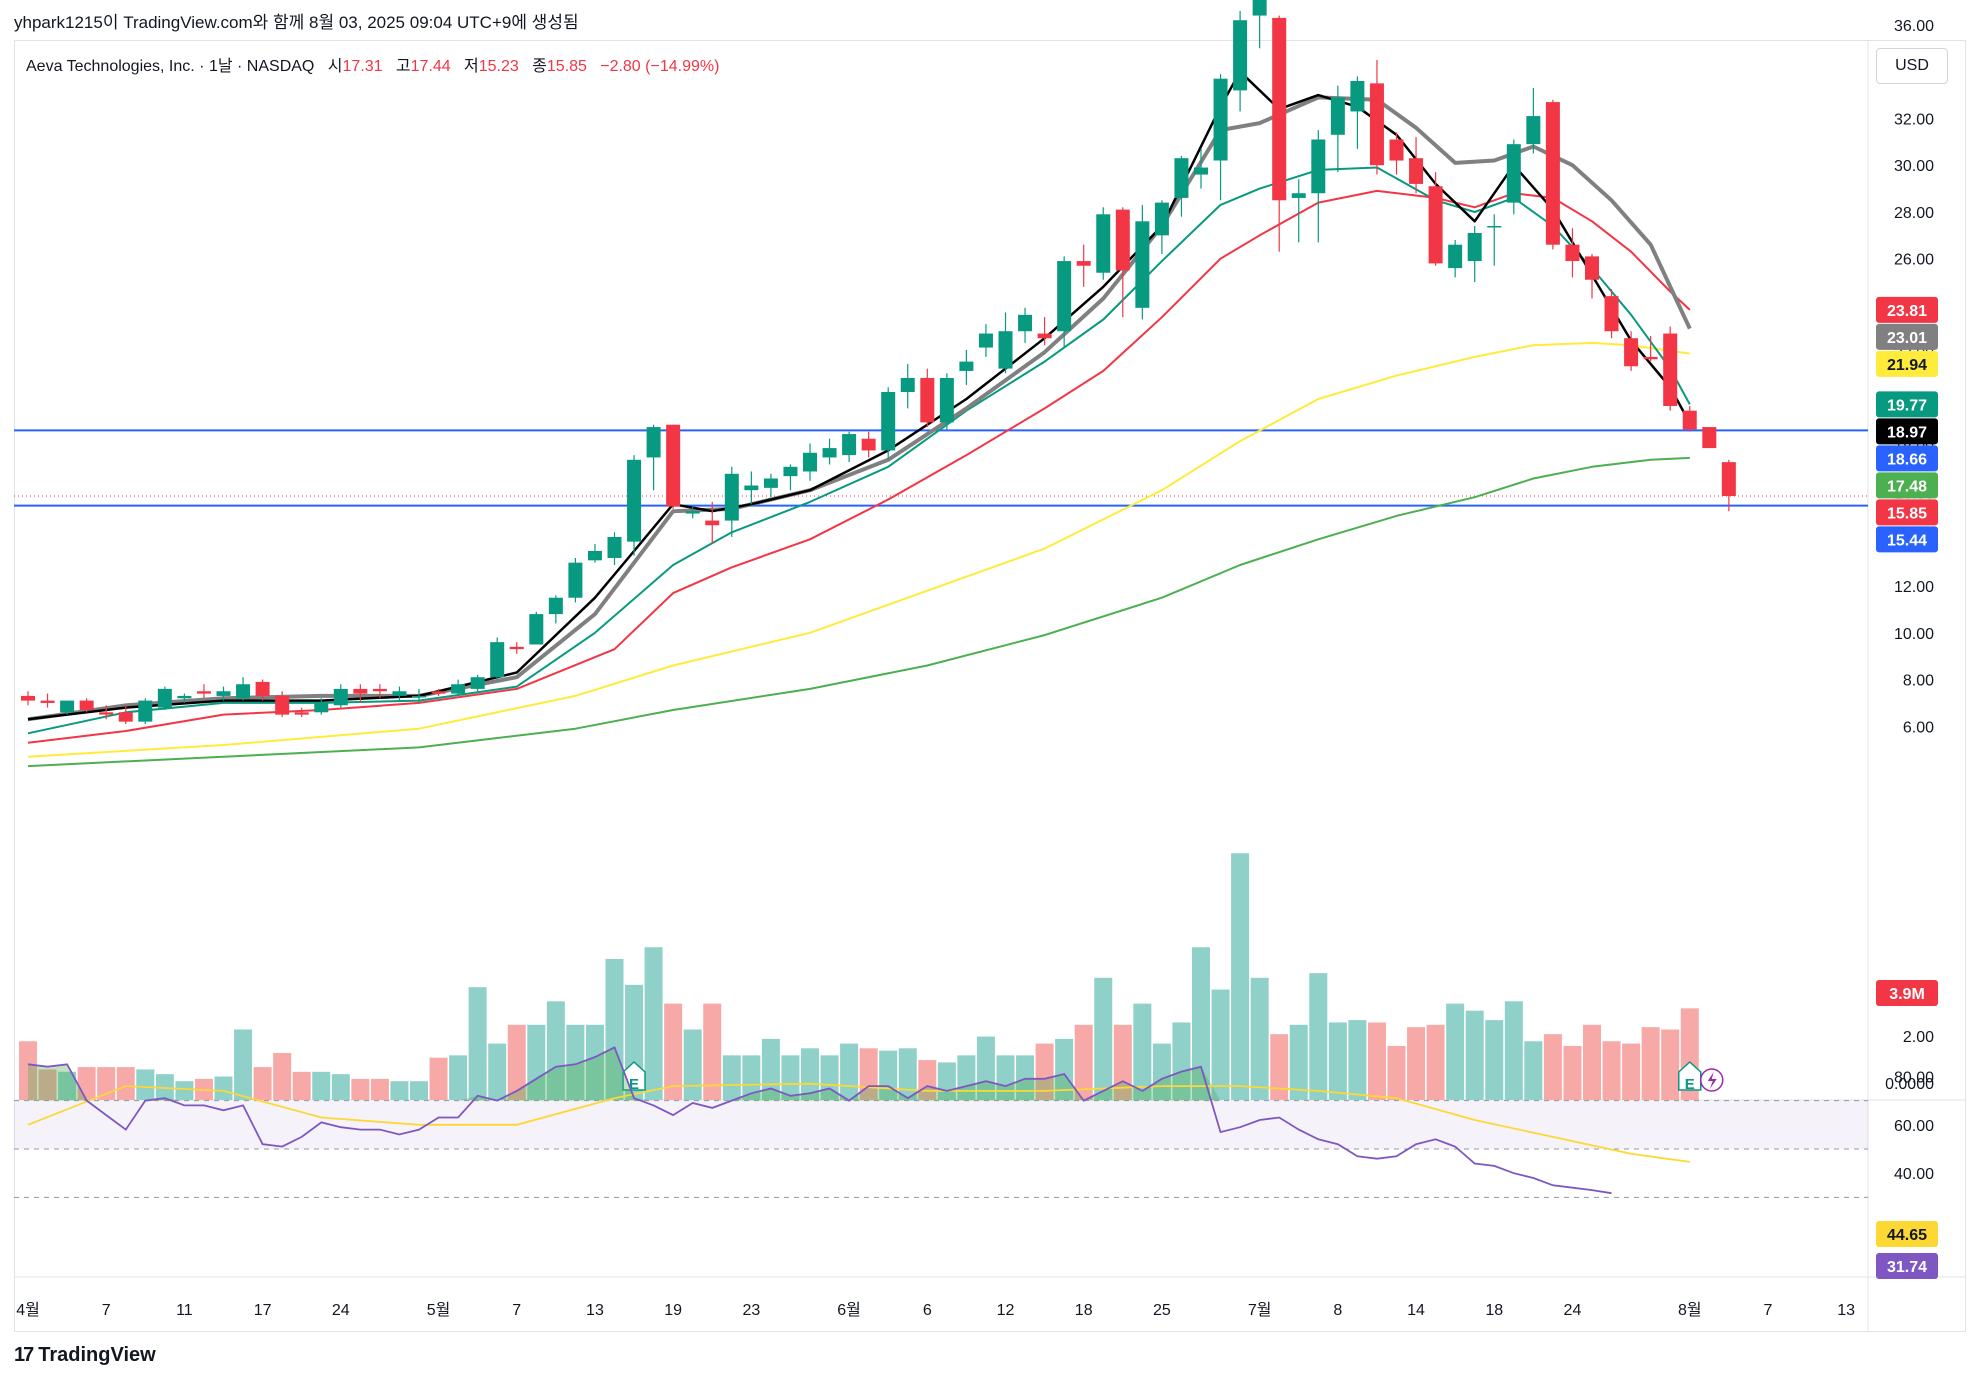 The image size is (1980, 1381). What do you see at coordinates (634, 1084) in the screenshot?
I see `earnings-marker-label: E` at bounding box center [634, 1084].